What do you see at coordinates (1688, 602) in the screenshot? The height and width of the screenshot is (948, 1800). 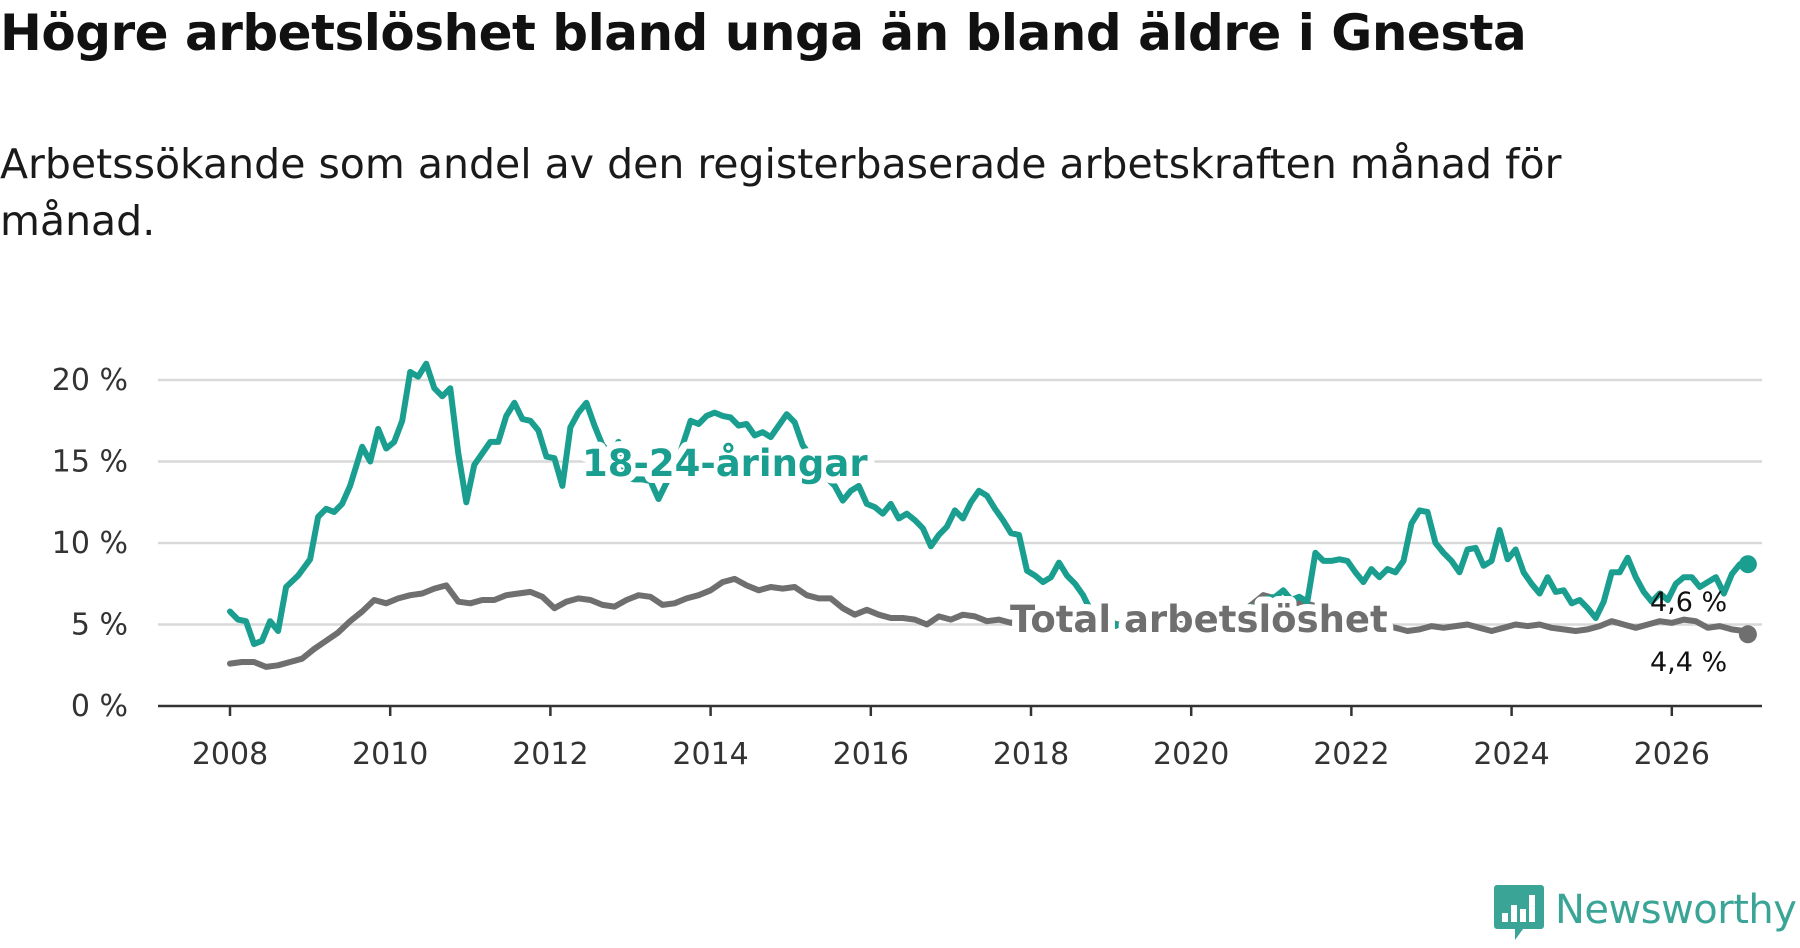 I see `end-label-youth: 4,6 %` at bounding box center [1688, 602].